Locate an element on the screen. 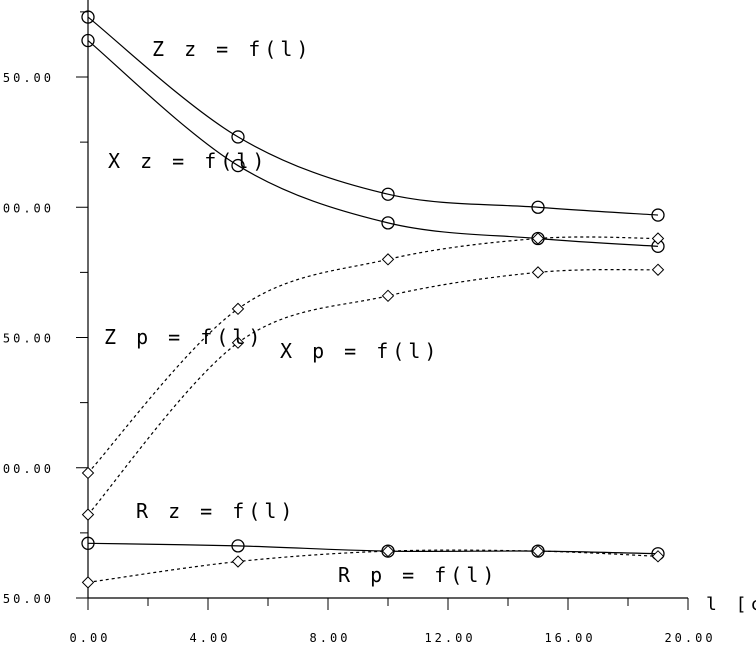 This screenshot has height=650, width=756. y-tick-label: 200.00 is located at coordinates (27, 208).